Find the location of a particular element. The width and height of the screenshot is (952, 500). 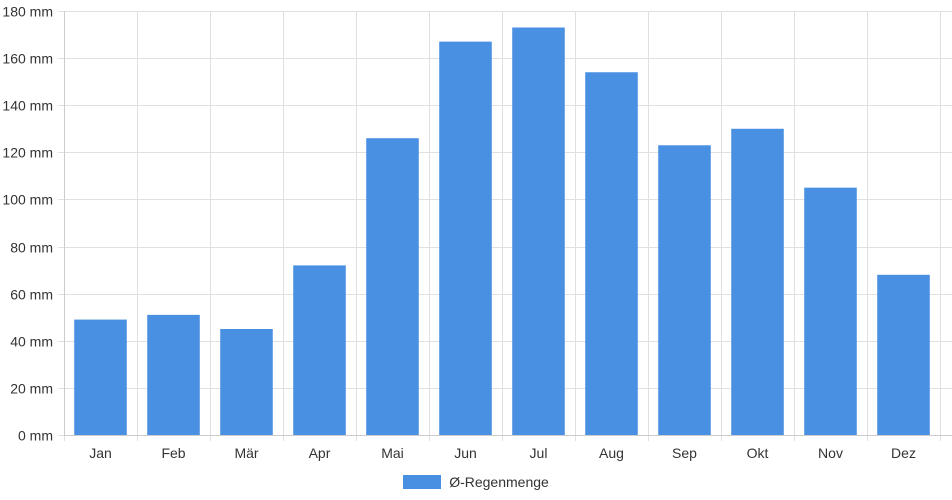

y-tick-label: 120 mm is located at coordinates (27, 153).